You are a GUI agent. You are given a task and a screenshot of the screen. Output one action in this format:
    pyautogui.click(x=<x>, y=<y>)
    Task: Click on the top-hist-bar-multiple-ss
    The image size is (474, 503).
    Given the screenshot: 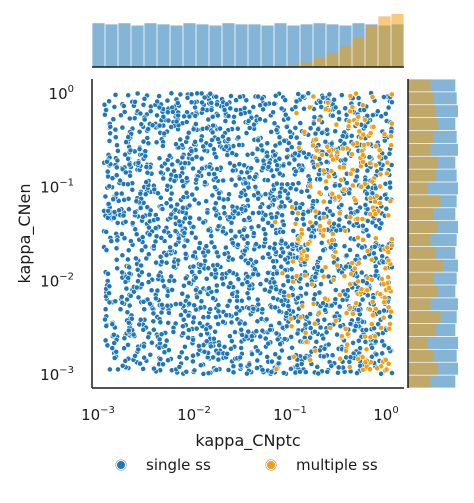 What is the action you would take?
    pyautogui.click(x=358, y=52)
    